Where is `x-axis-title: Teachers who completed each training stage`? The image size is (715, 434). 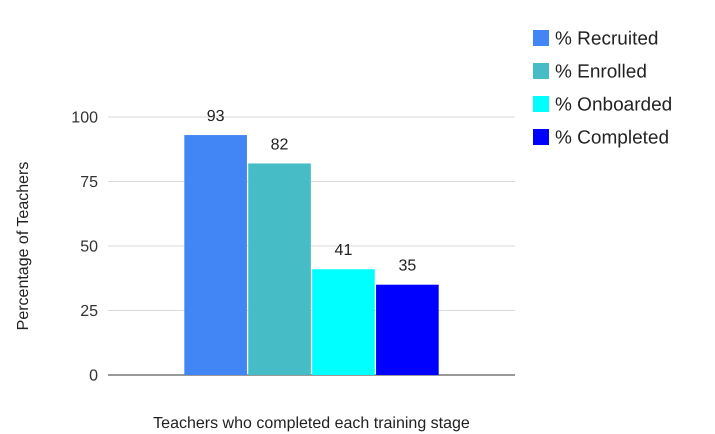
x-axis-title: Teachers who completed each training stage is located at coordinates (311, 423).